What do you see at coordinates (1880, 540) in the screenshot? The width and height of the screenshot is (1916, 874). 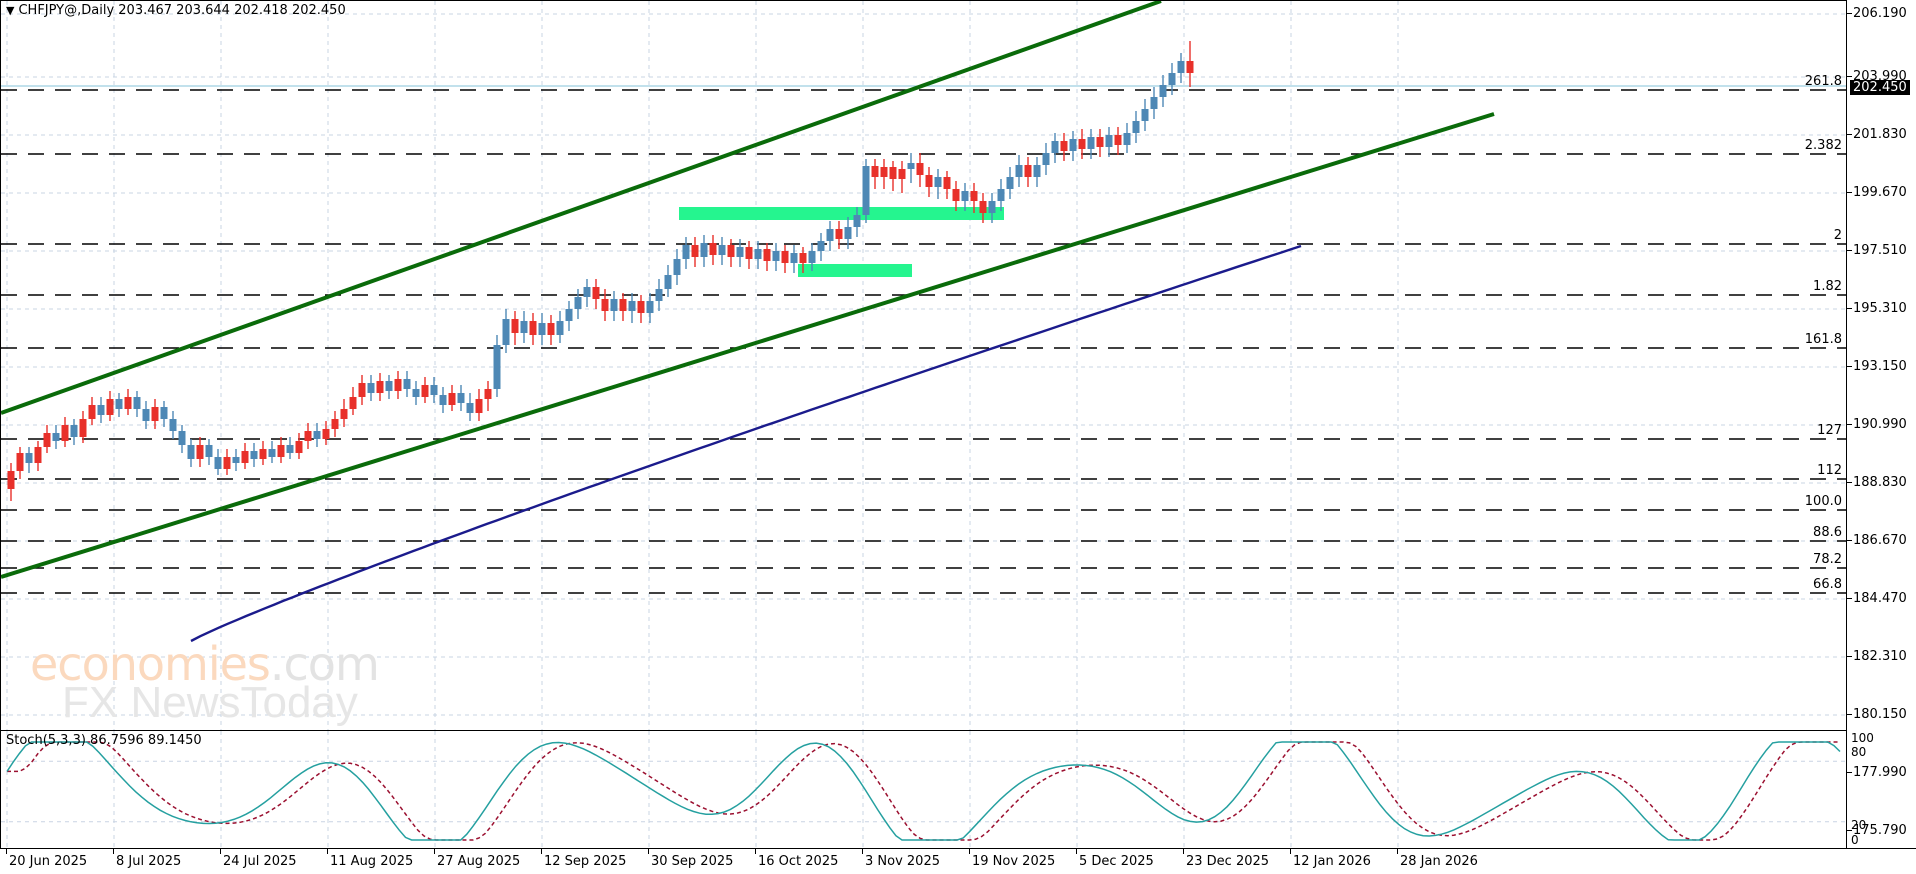 I see `price-axis-label: 186.670` at bounding box center [1880, 540].